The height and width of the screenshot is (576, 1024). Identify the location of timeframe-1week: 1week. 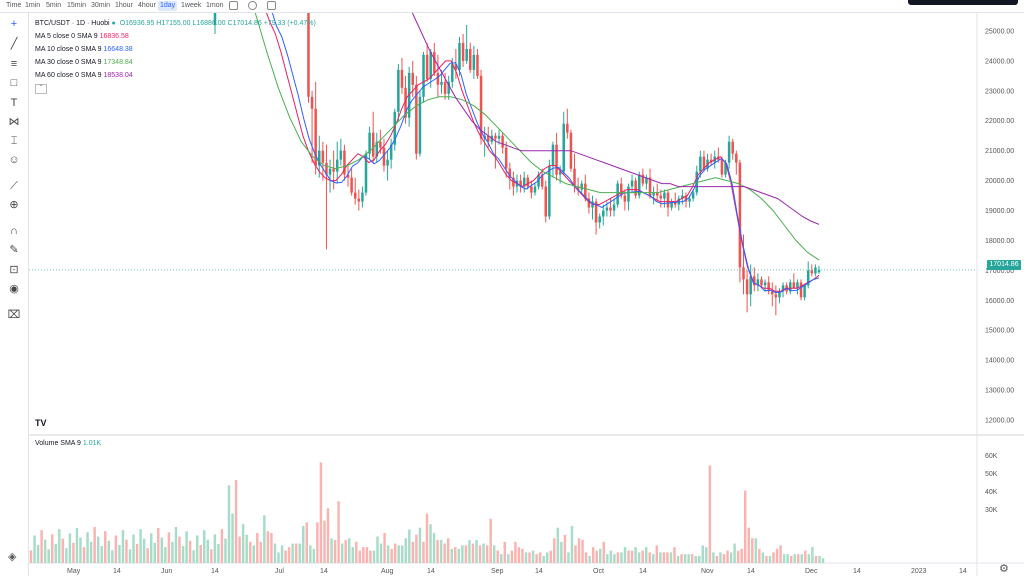
(191, 5).